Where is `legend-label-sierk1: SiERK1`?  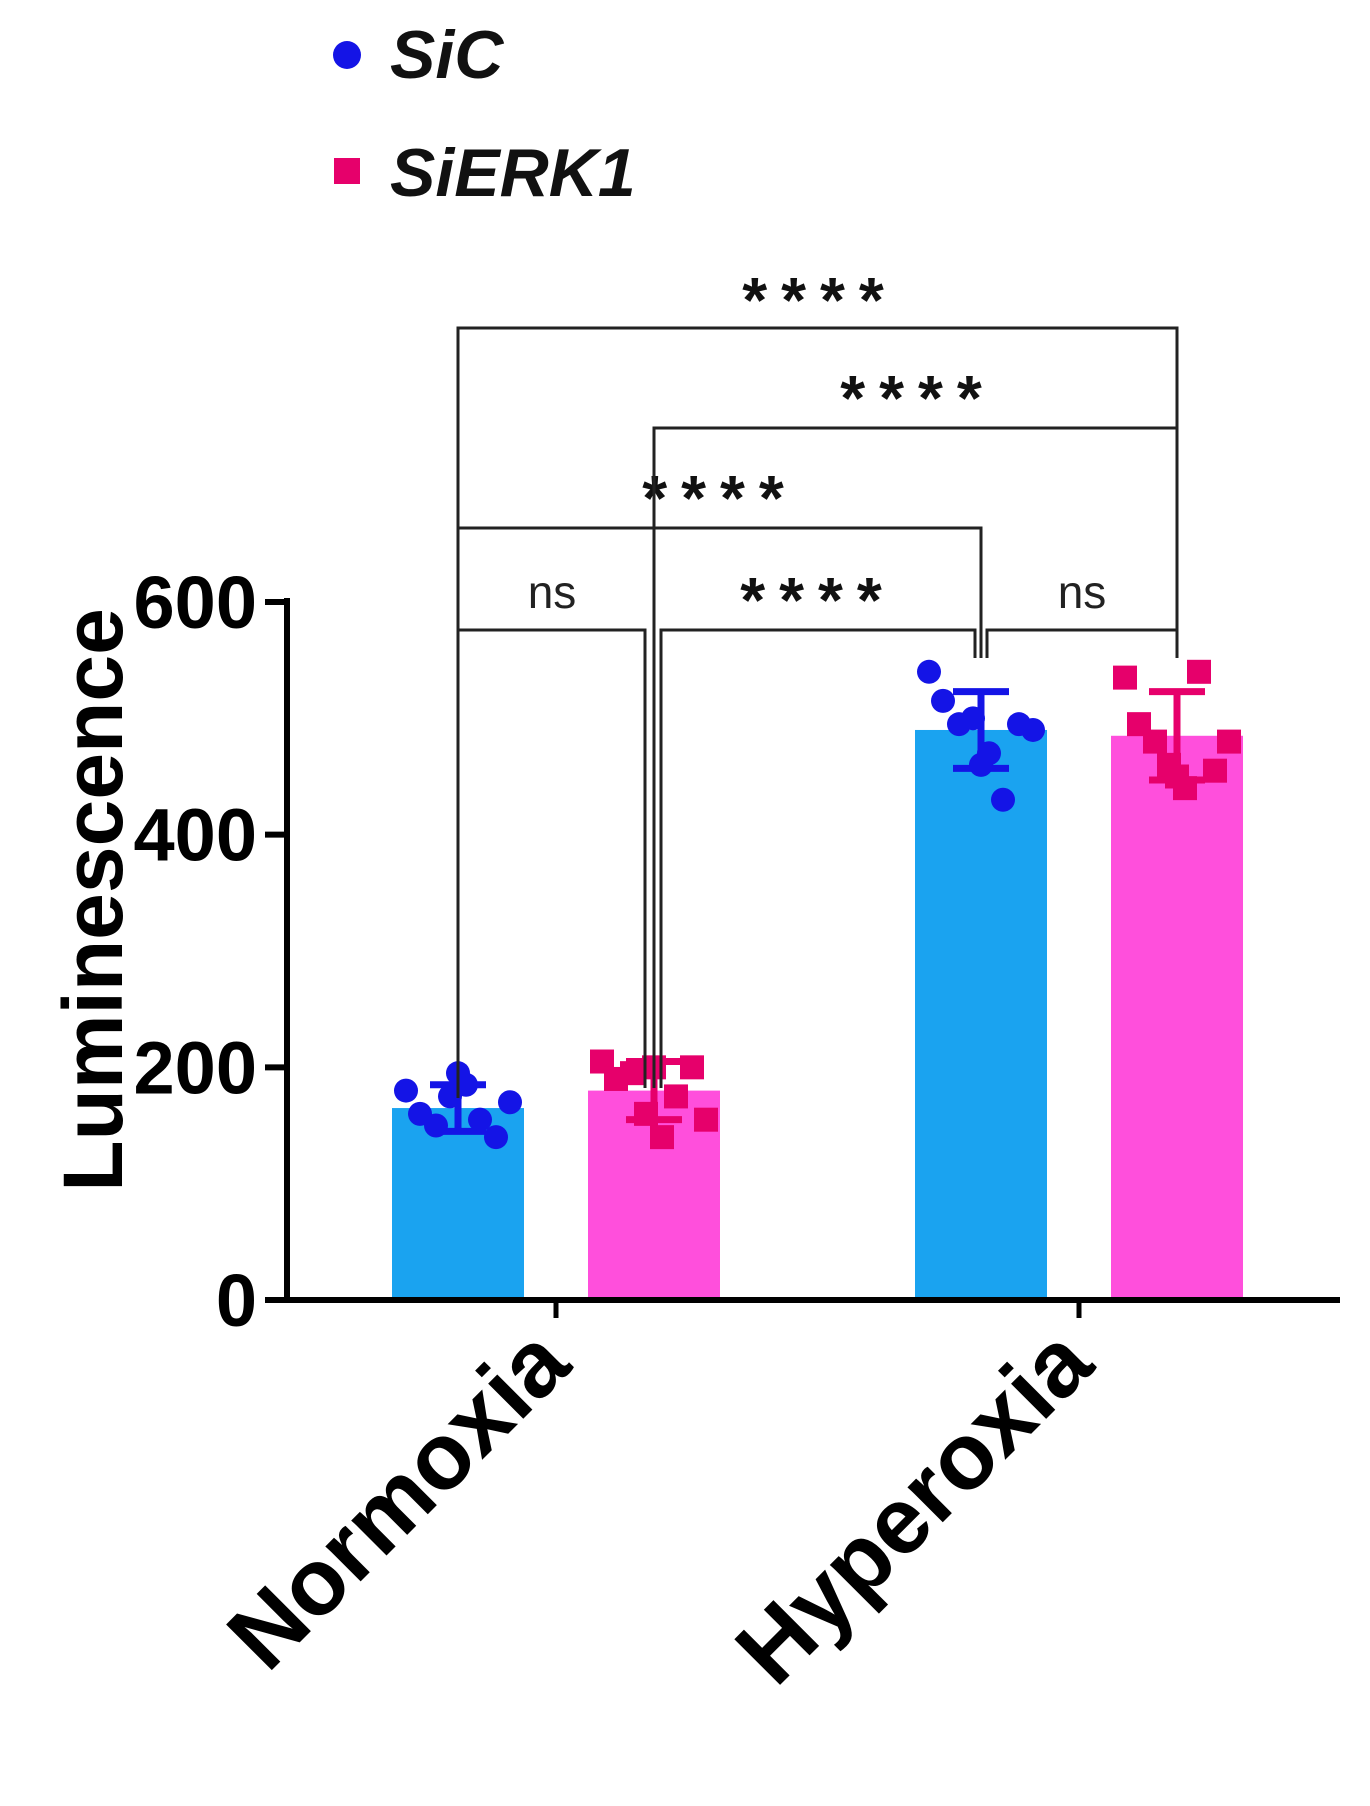 legend-label-sierk1: SiERK1 is located at coordinates (513, 173).